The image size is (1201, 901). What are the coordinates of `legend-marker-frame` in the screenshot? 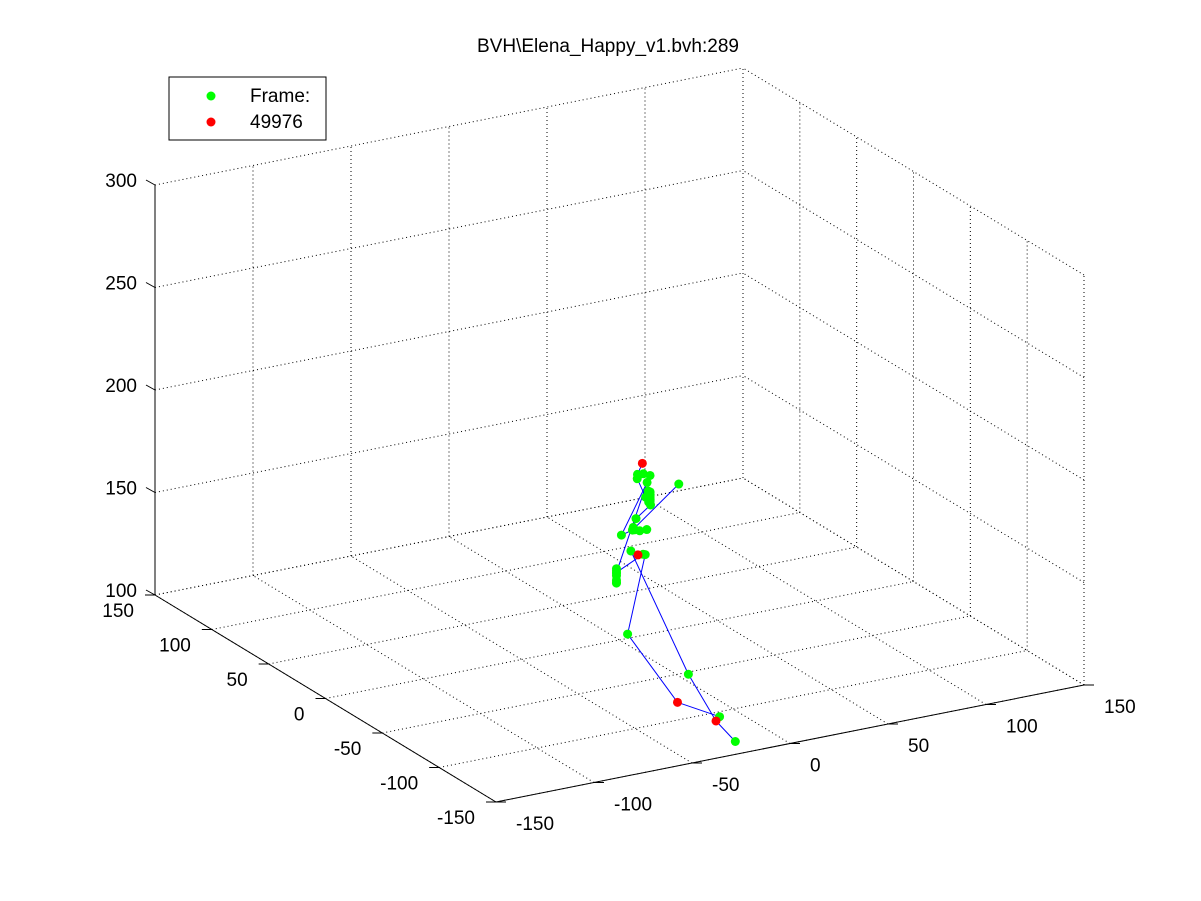 It's located at (211, 96).